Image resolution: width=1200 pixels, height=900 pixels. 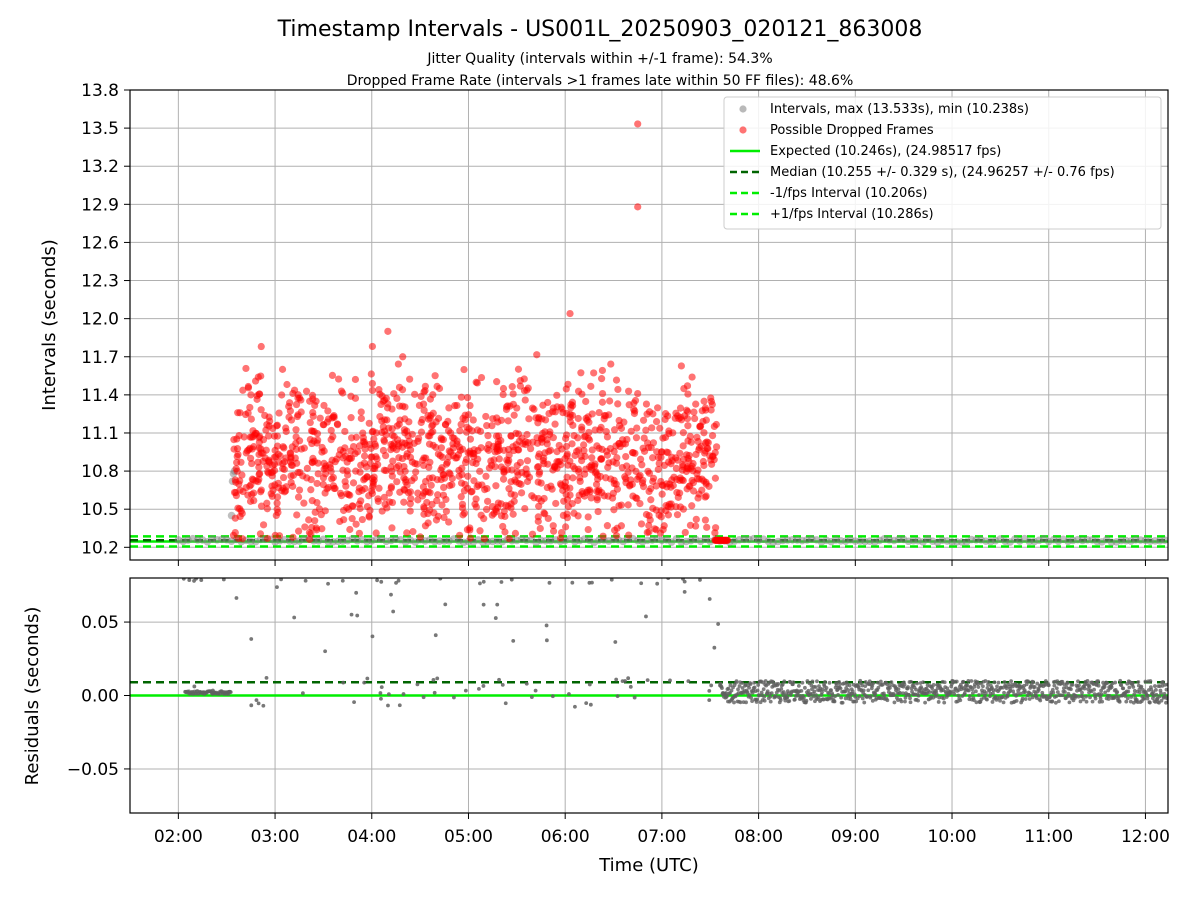 I want to click on intervals-y-tick-label: 12.6, so click(x=100, y=243).